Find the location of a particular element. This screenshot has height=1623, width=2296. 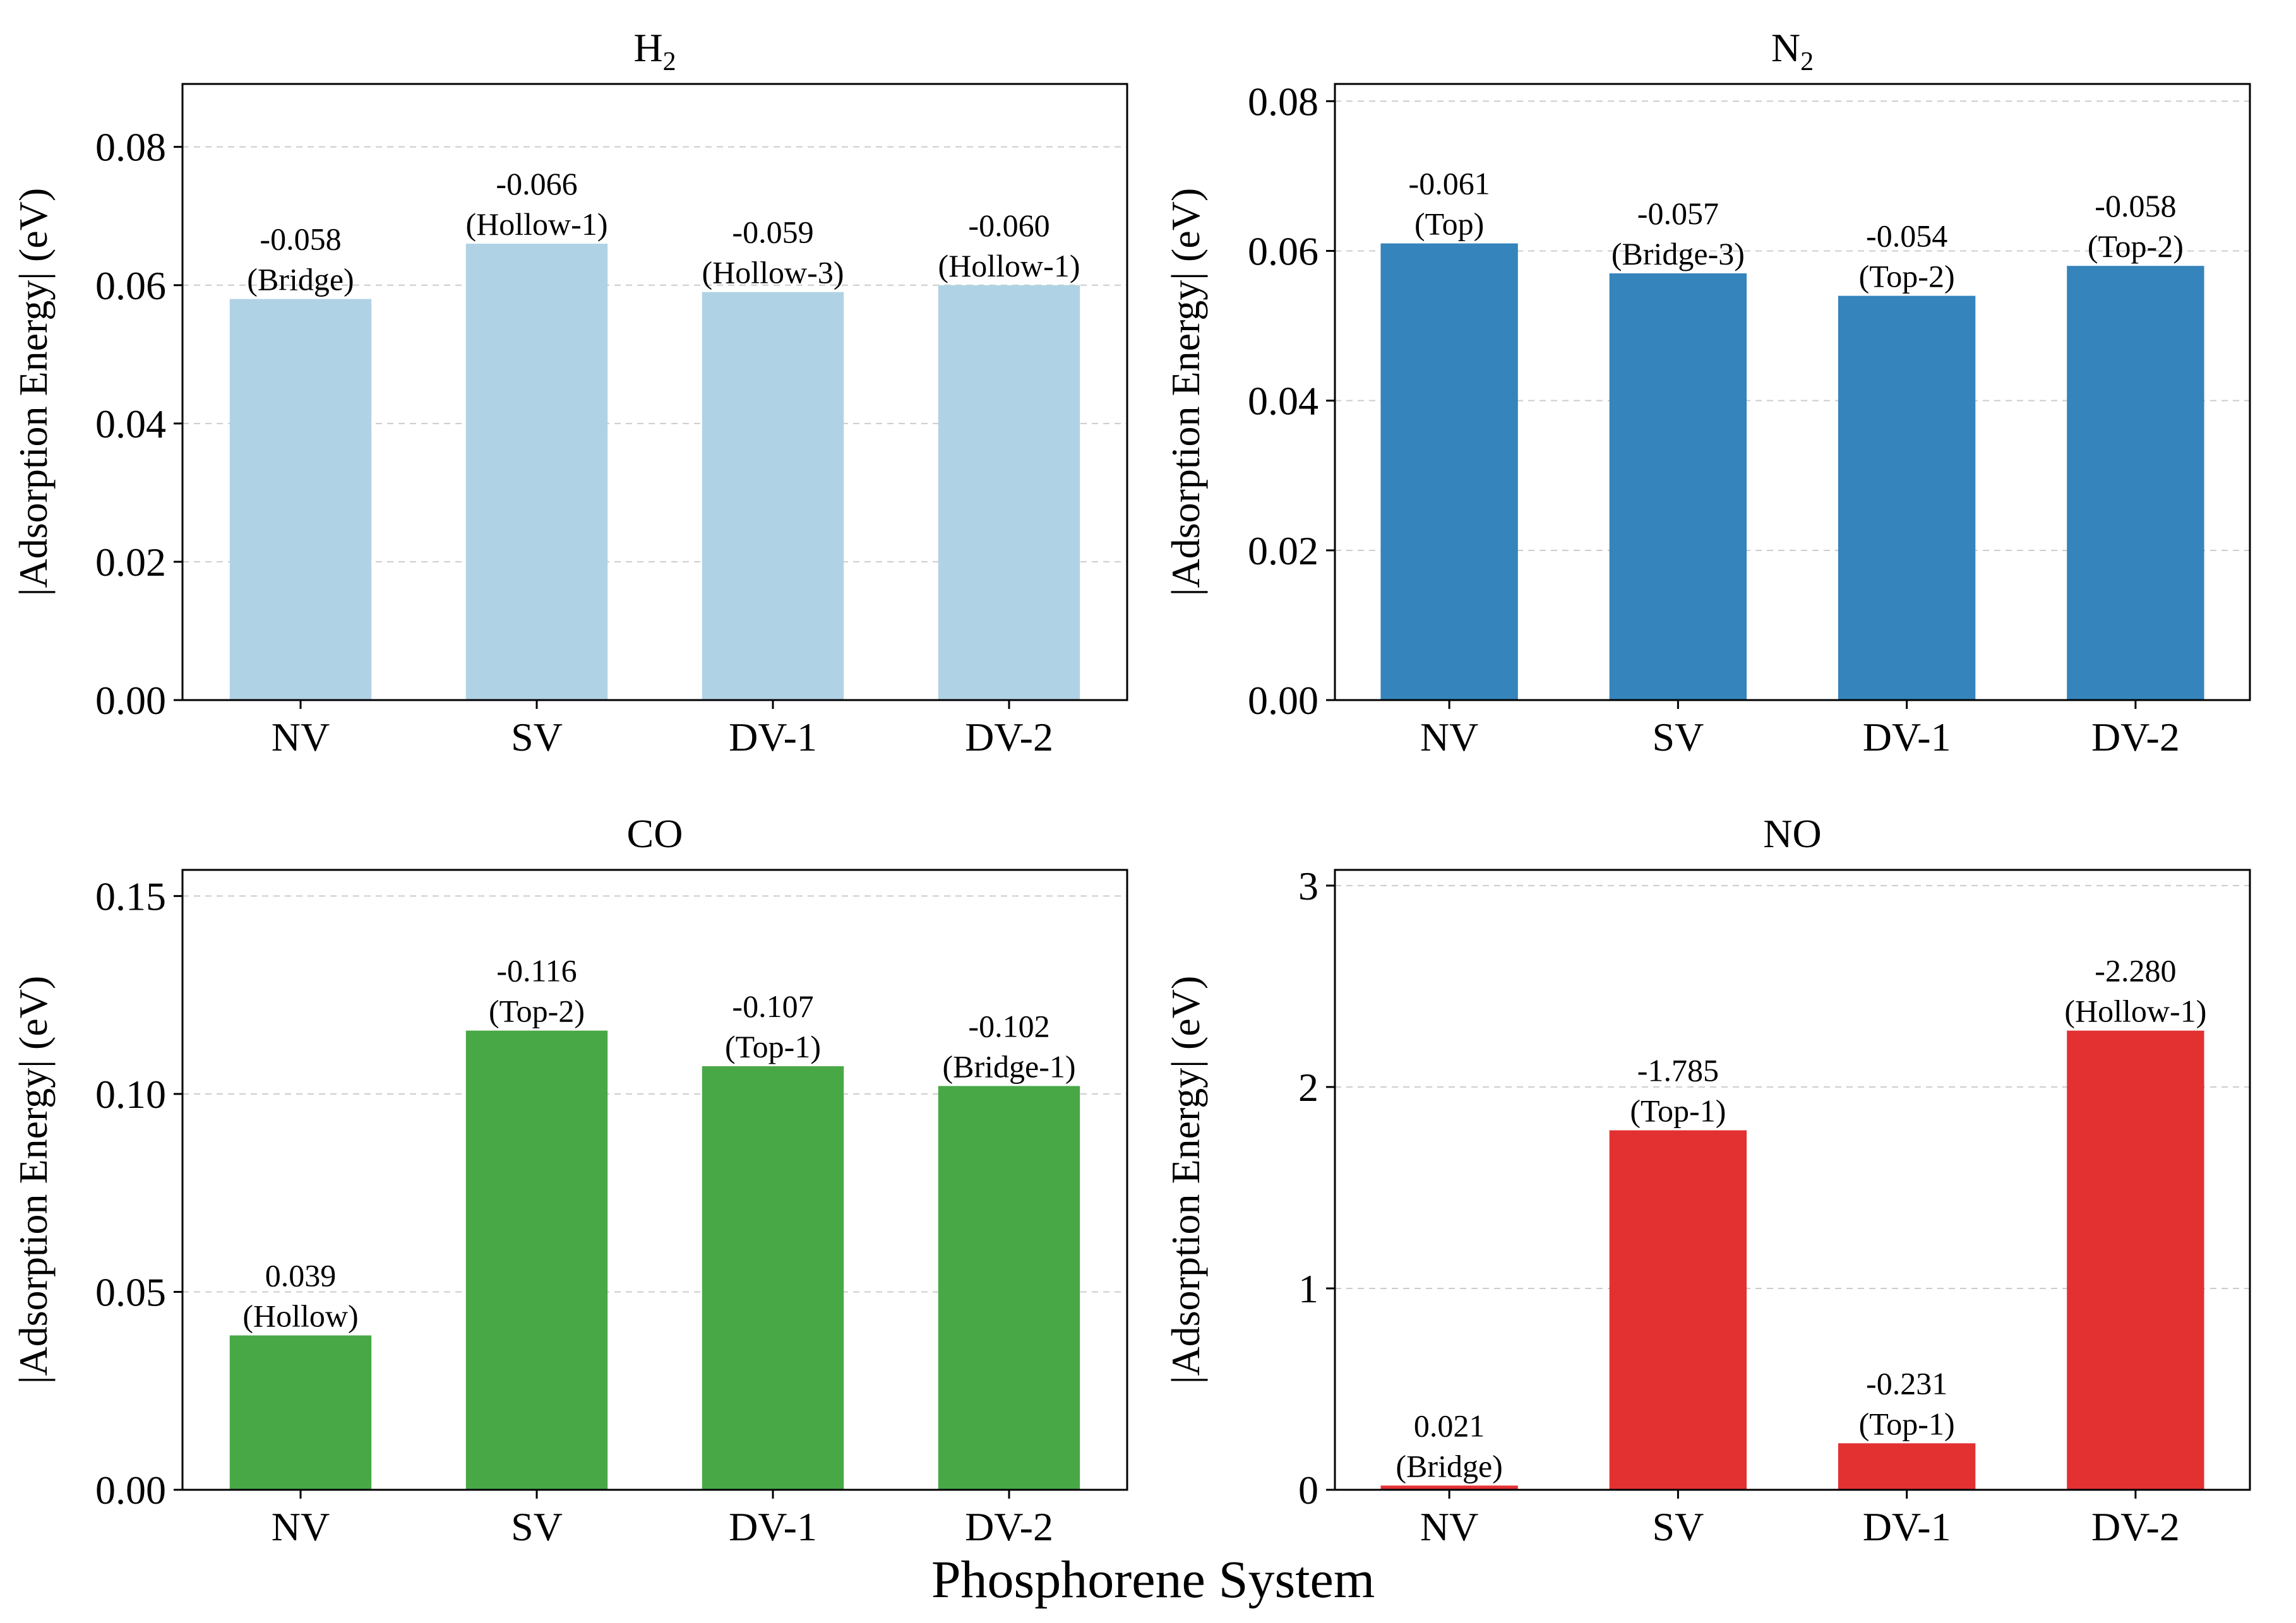

y-tick-label: 2 is located at coordinates (1308, 1087).